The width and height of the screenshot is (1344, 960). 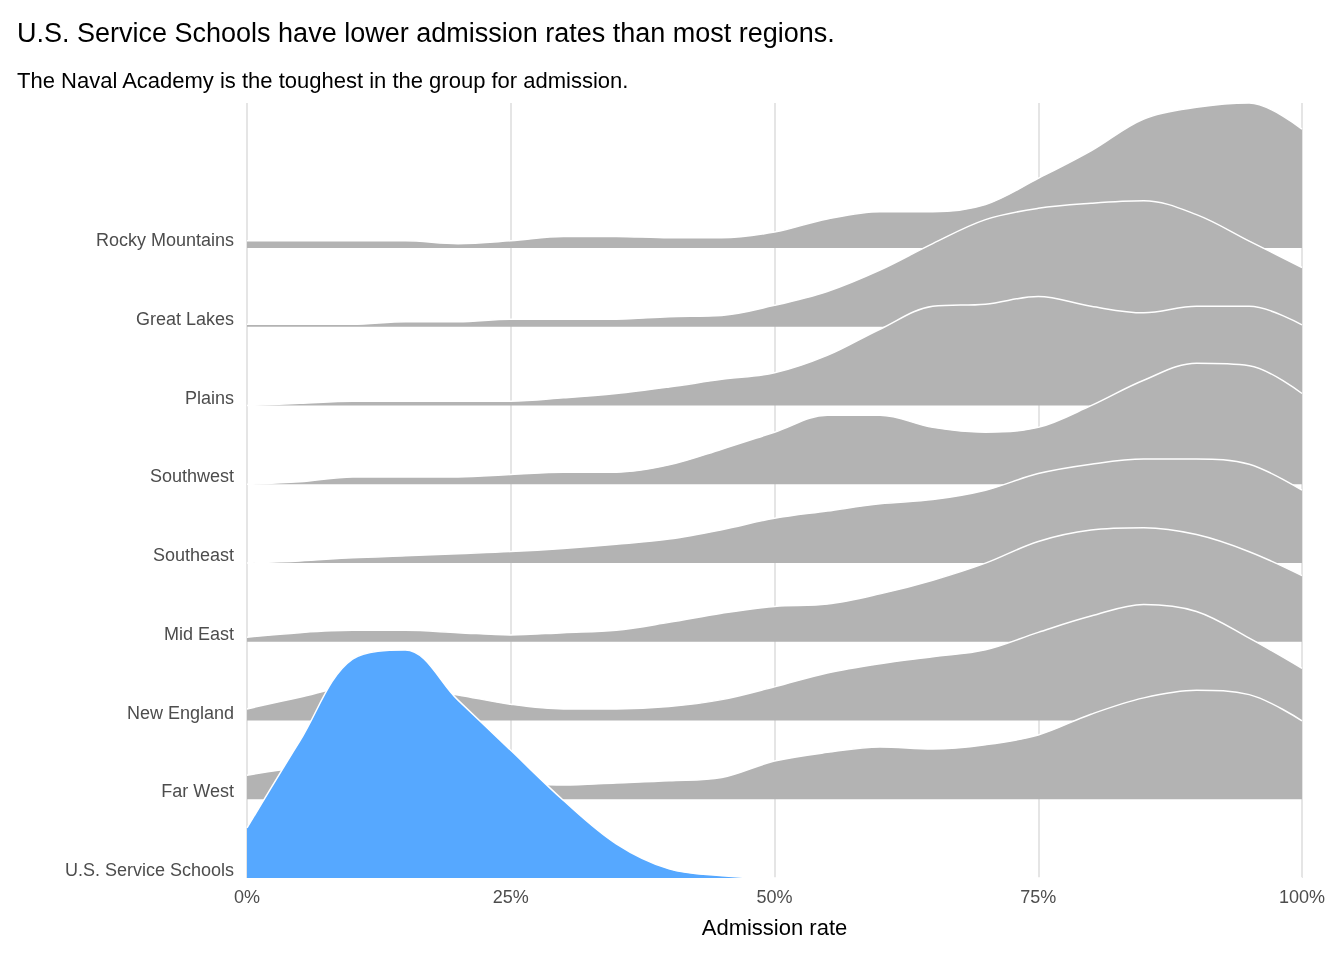 I want to click on series-label: Mid East, so click(x=198, y=633).